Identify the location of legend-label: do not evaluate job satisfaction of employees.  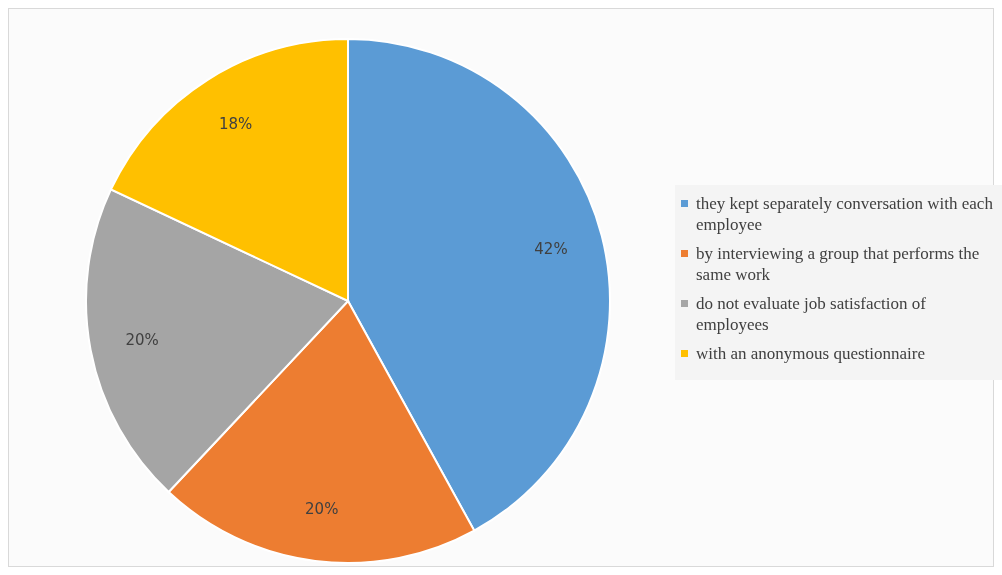
(811, 314).